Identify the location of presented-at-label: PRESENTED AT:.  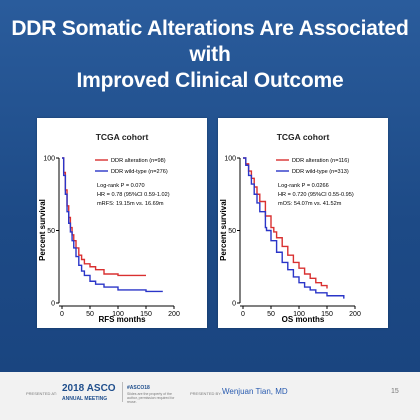
(41, 393).